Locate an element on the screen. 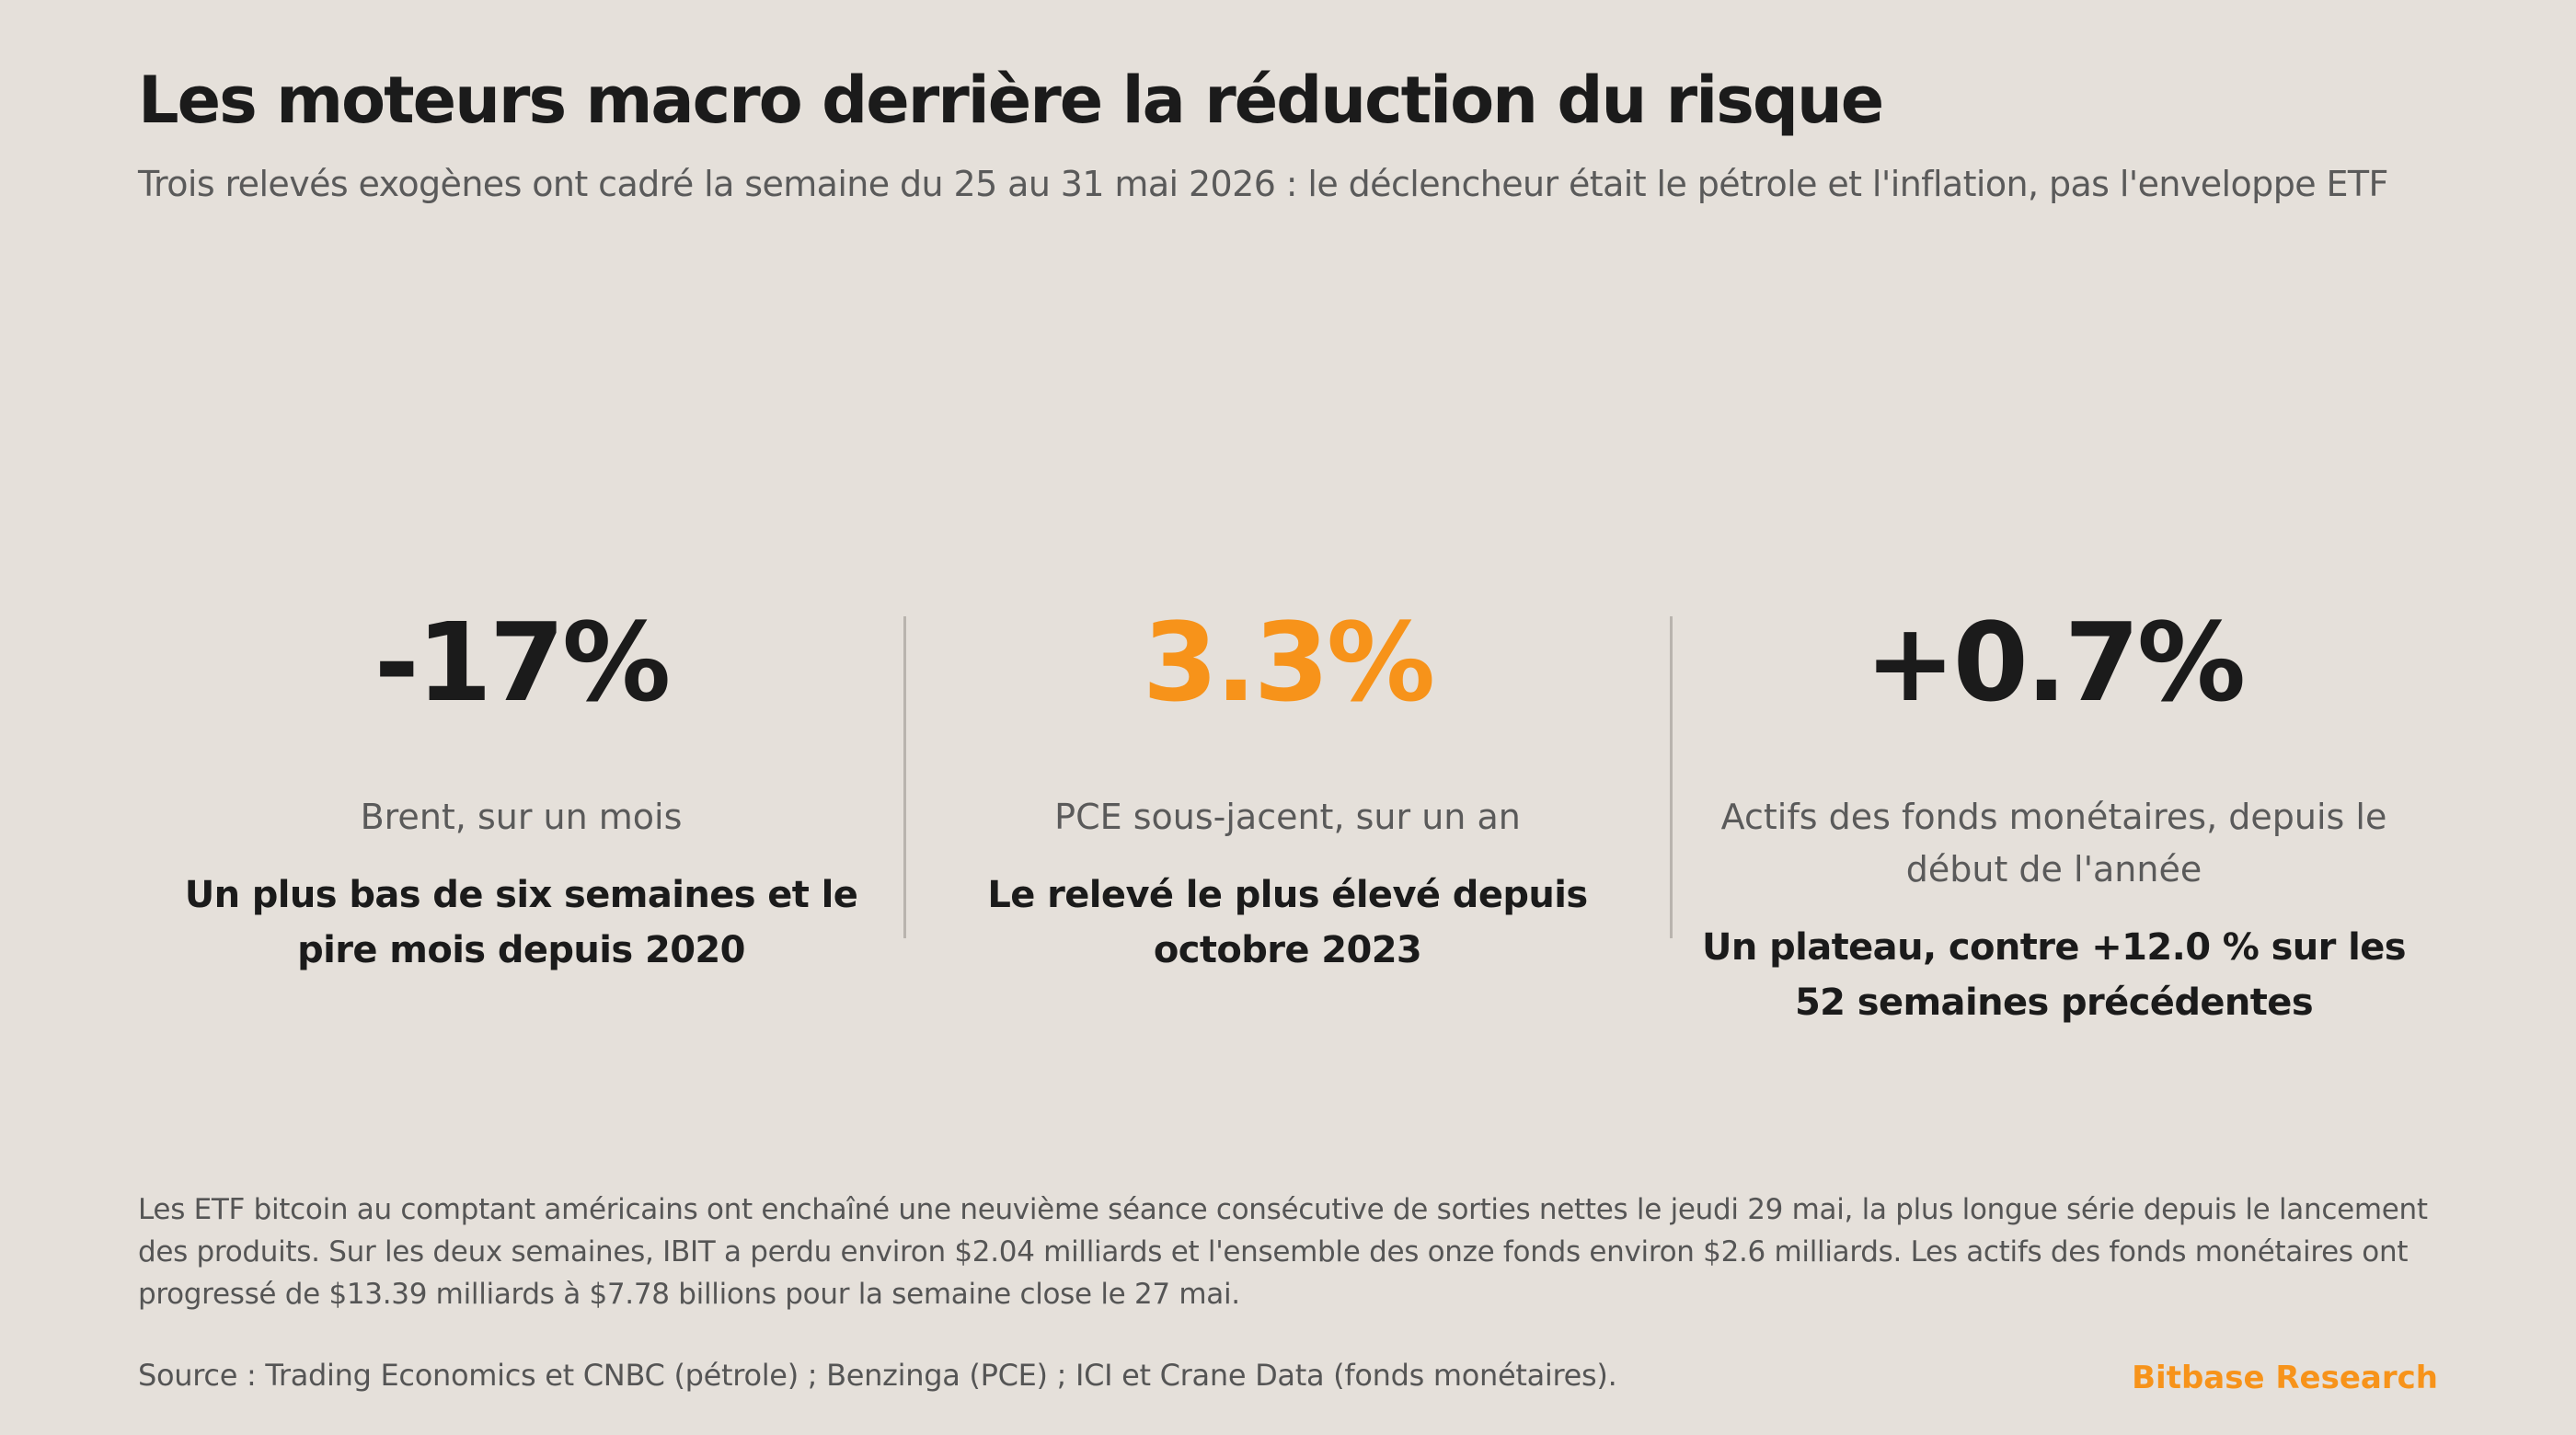 The width and height of the screenshot is (2576, 1435). brand-label: Bitbase Research is located at coordinates (2285, 1378).